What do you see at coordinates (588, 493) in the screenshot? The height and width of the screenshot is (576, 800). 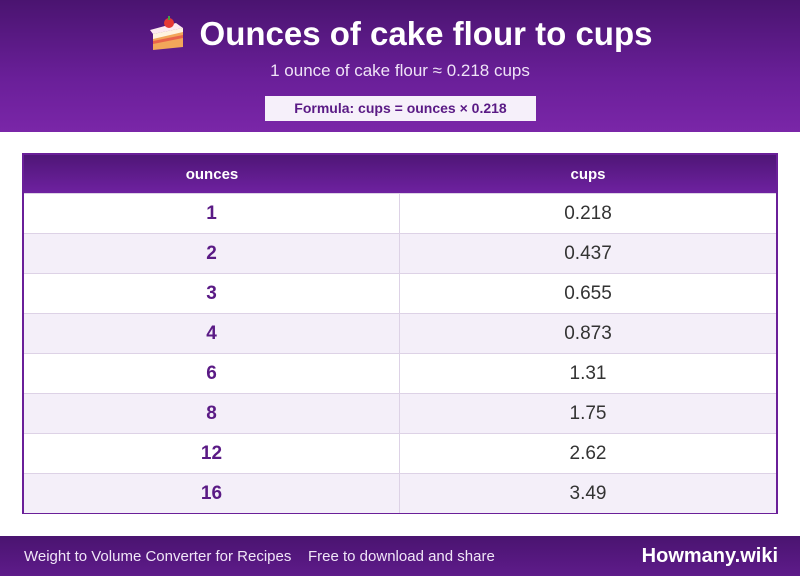 I see `cups-cell: 3.49` at bounding box center [588, 493].